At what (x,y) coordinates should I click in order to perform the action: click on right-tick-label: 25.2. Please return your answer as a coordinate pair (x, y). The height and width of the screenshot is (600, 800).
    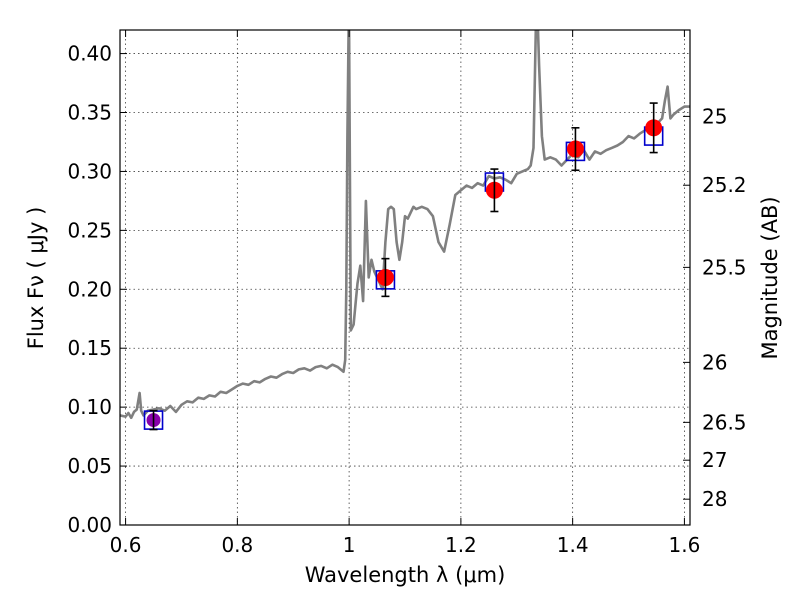
    Looking at the image, I should click on (724, 185).